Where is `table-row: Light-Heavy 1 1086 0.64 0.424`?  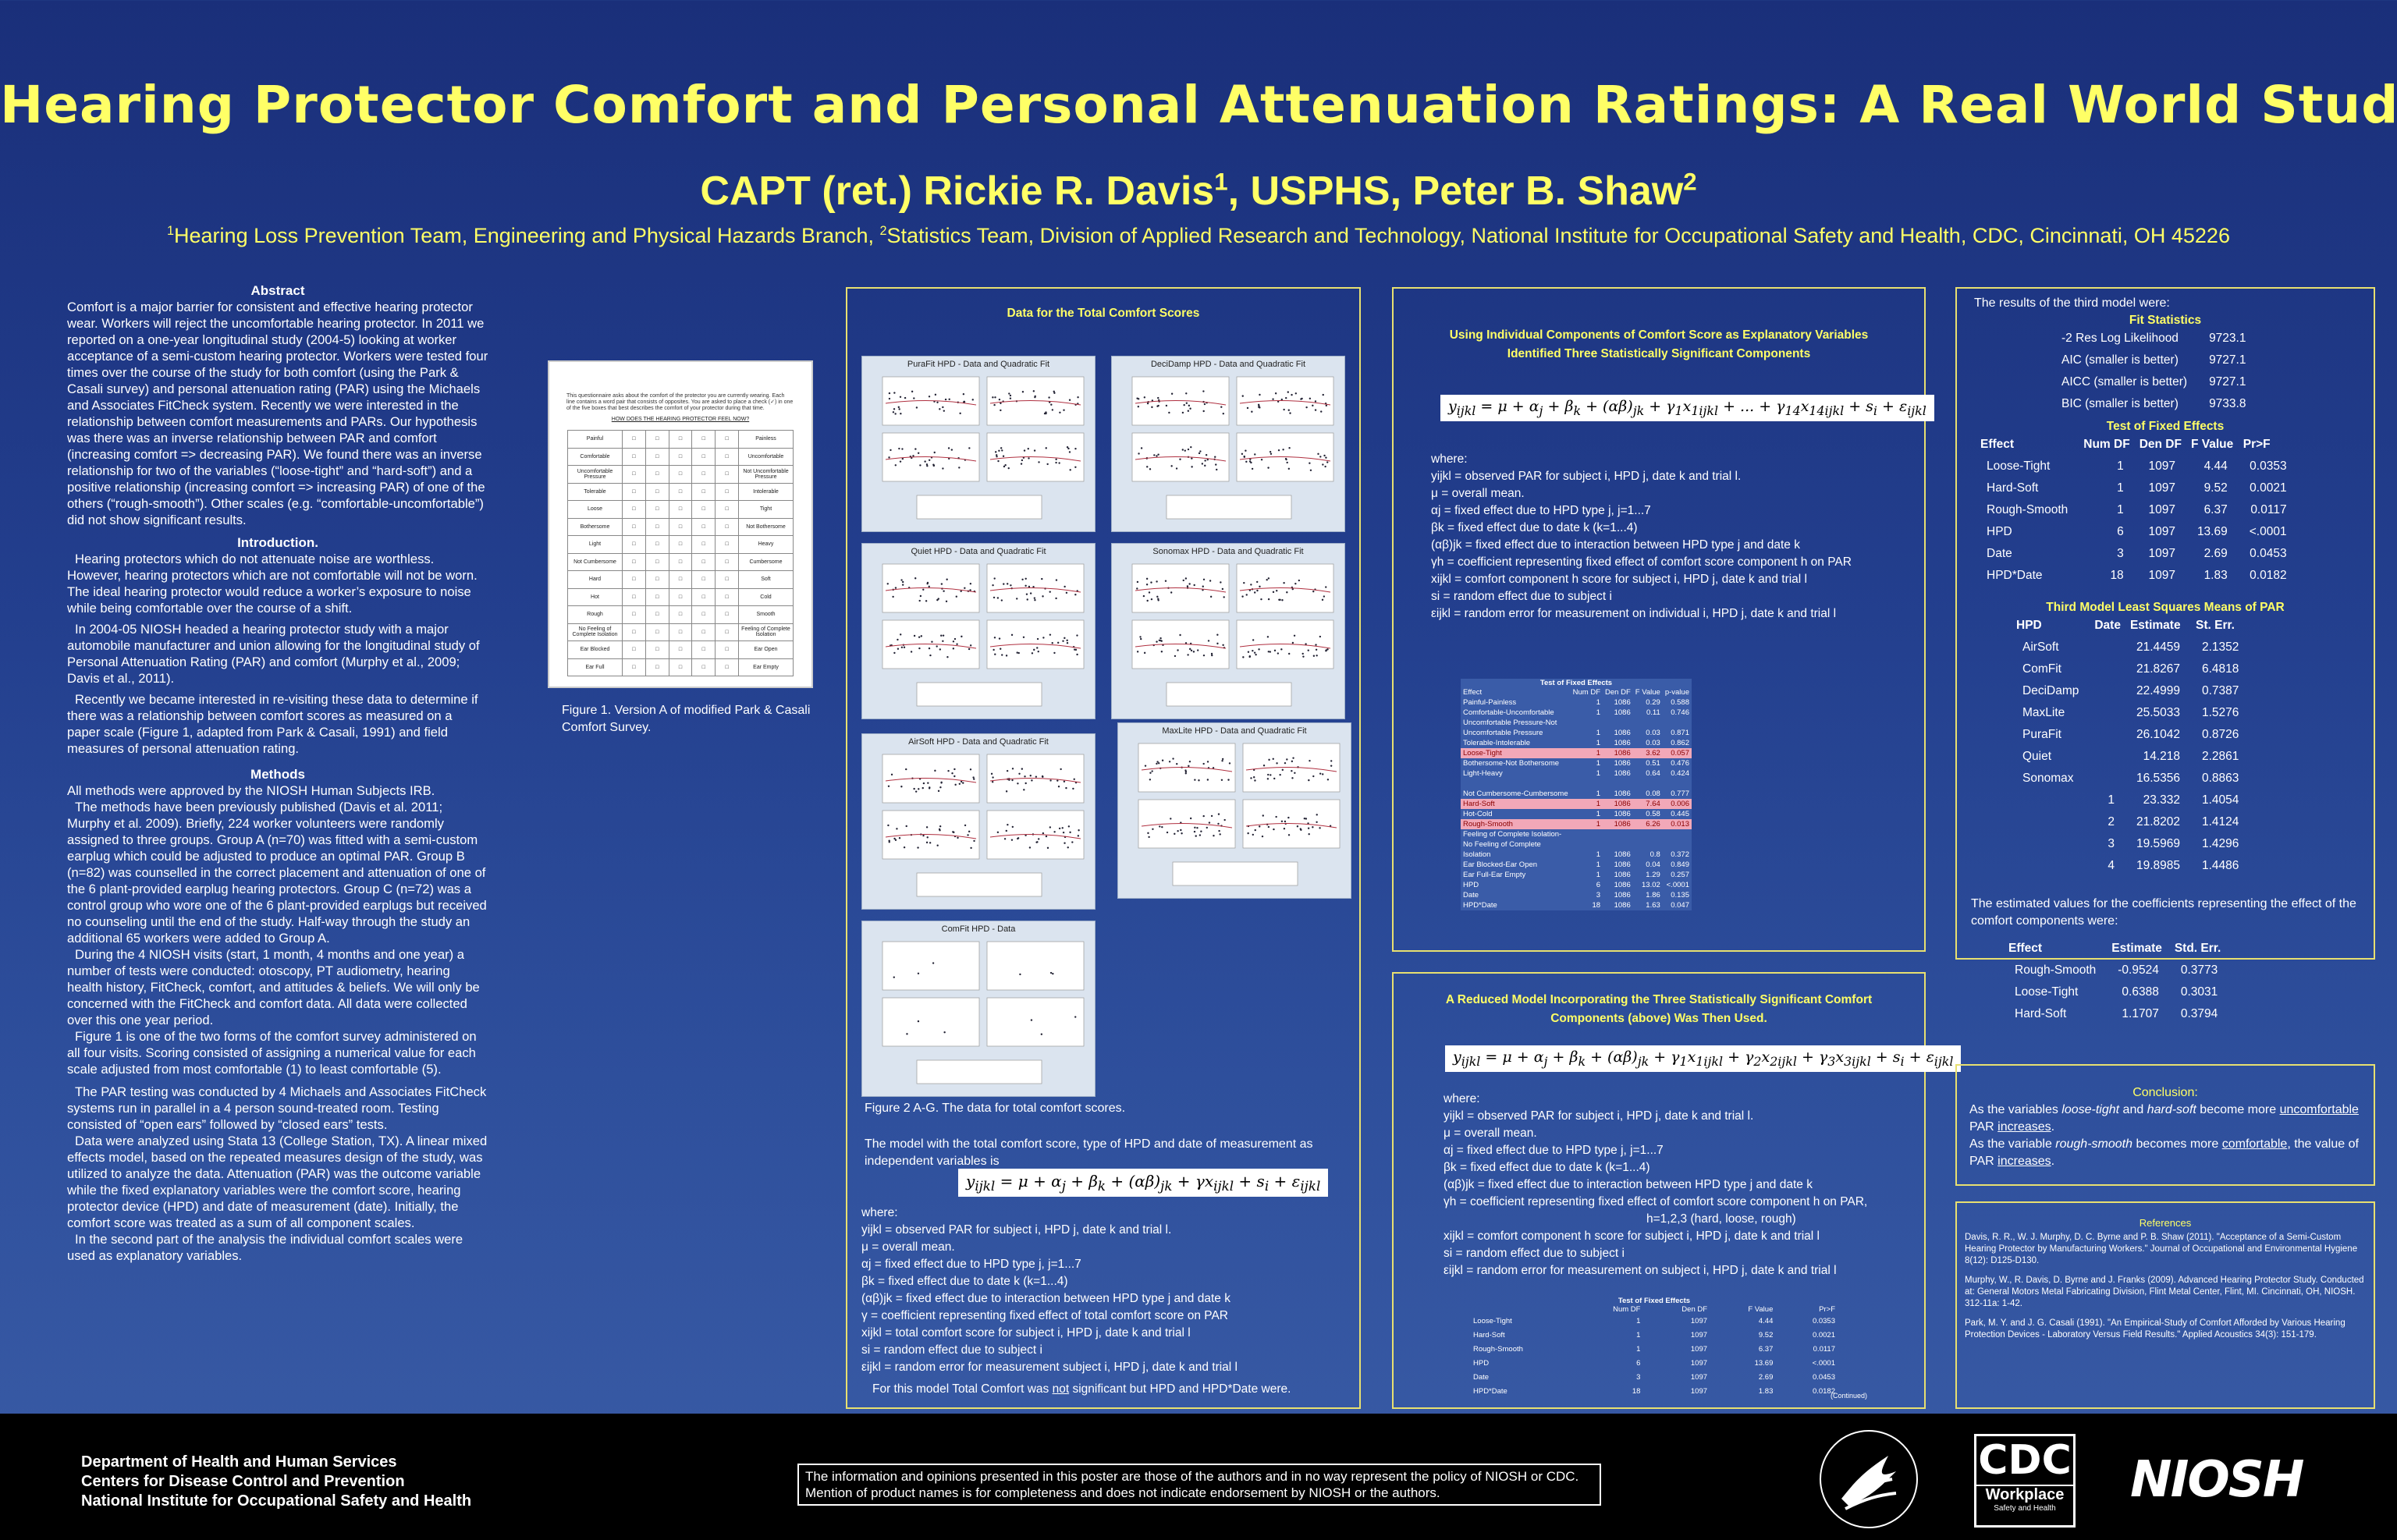
table-row: Light-Heavy 1 1086 0.64 0.424 is located at coordinates (1576, 773).